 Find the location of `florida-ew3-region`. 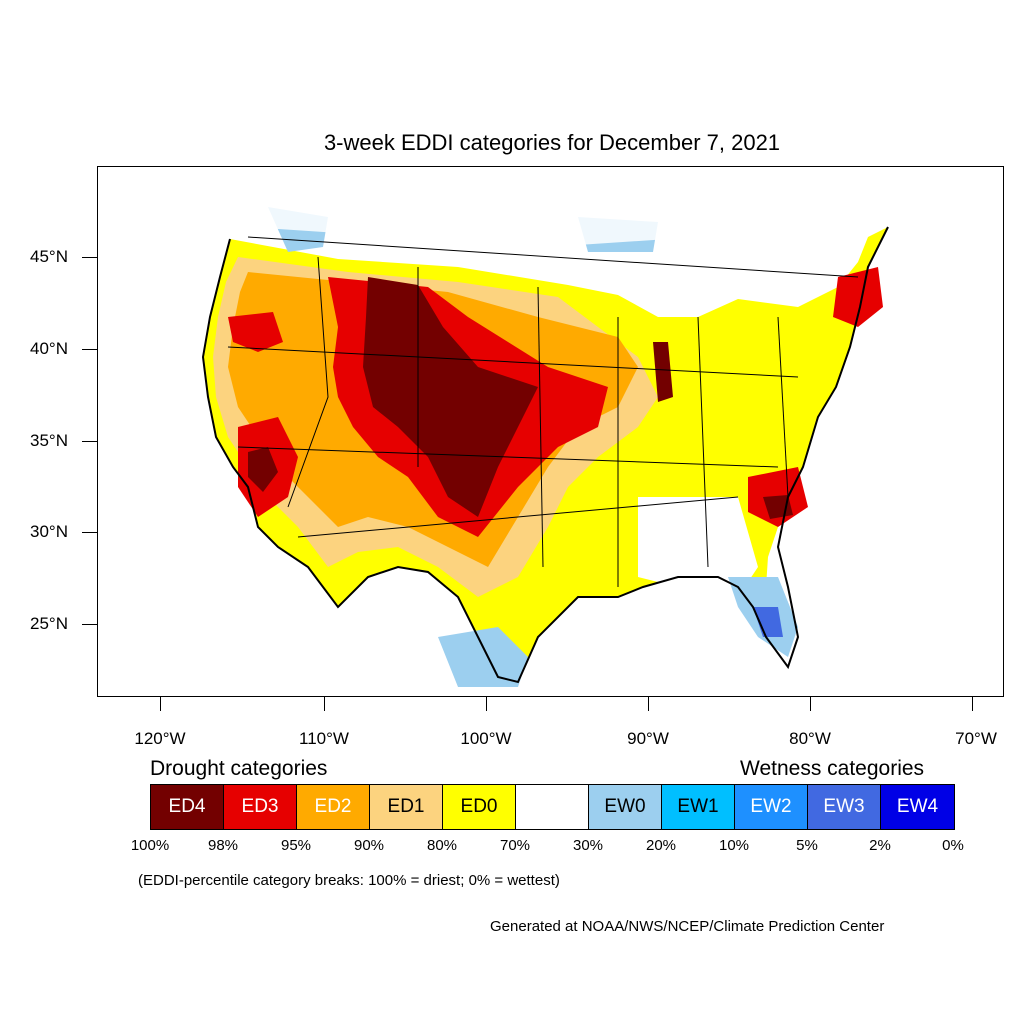

florida-ew3-region is located at coordinates (768, 622).